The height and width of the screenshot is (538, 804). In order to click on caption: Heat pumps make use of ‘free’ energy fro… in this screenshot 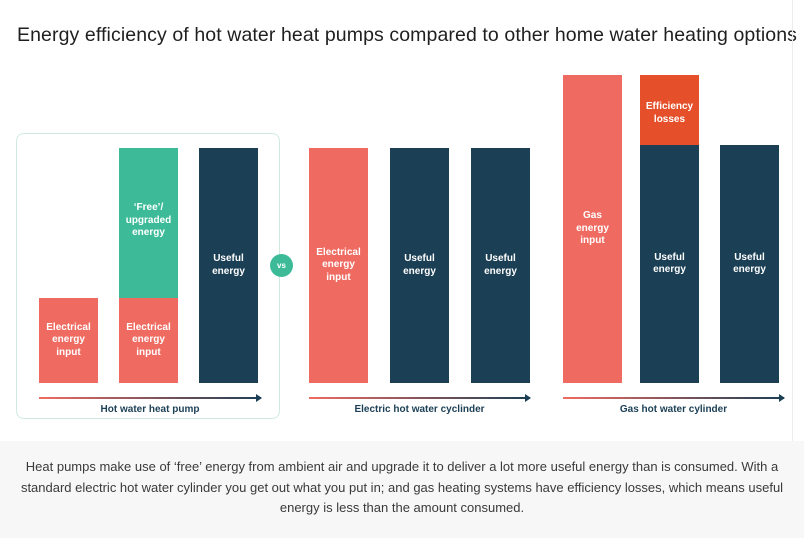, I will do `click(402, 487)`.